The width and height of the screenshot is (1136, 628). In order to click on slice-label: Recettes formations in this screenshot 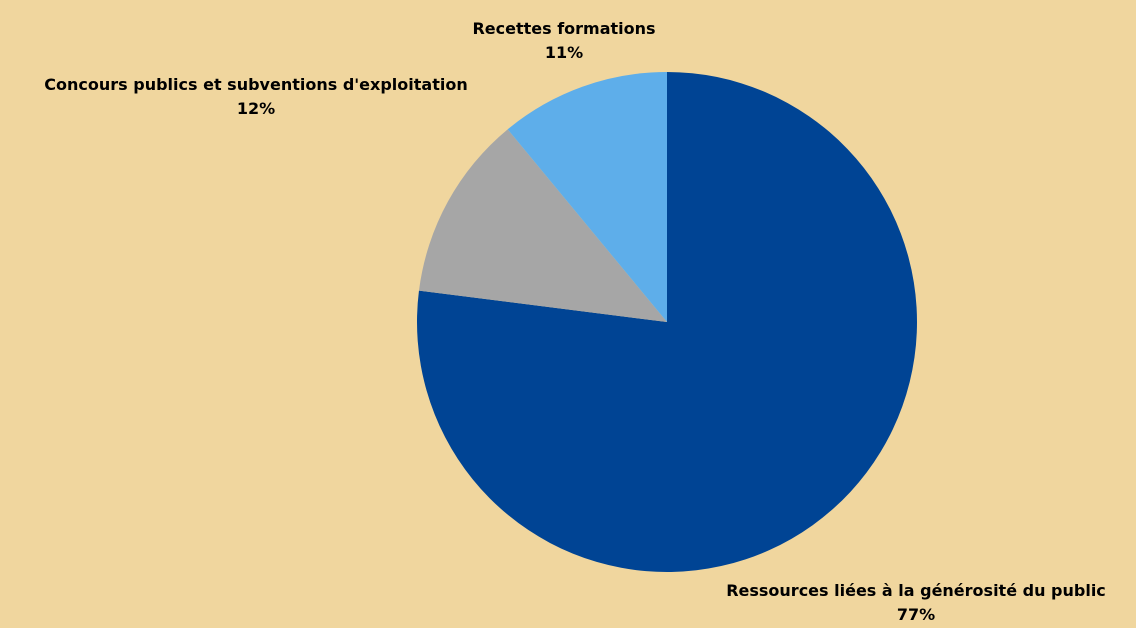, I will do `click(563, 28)`.